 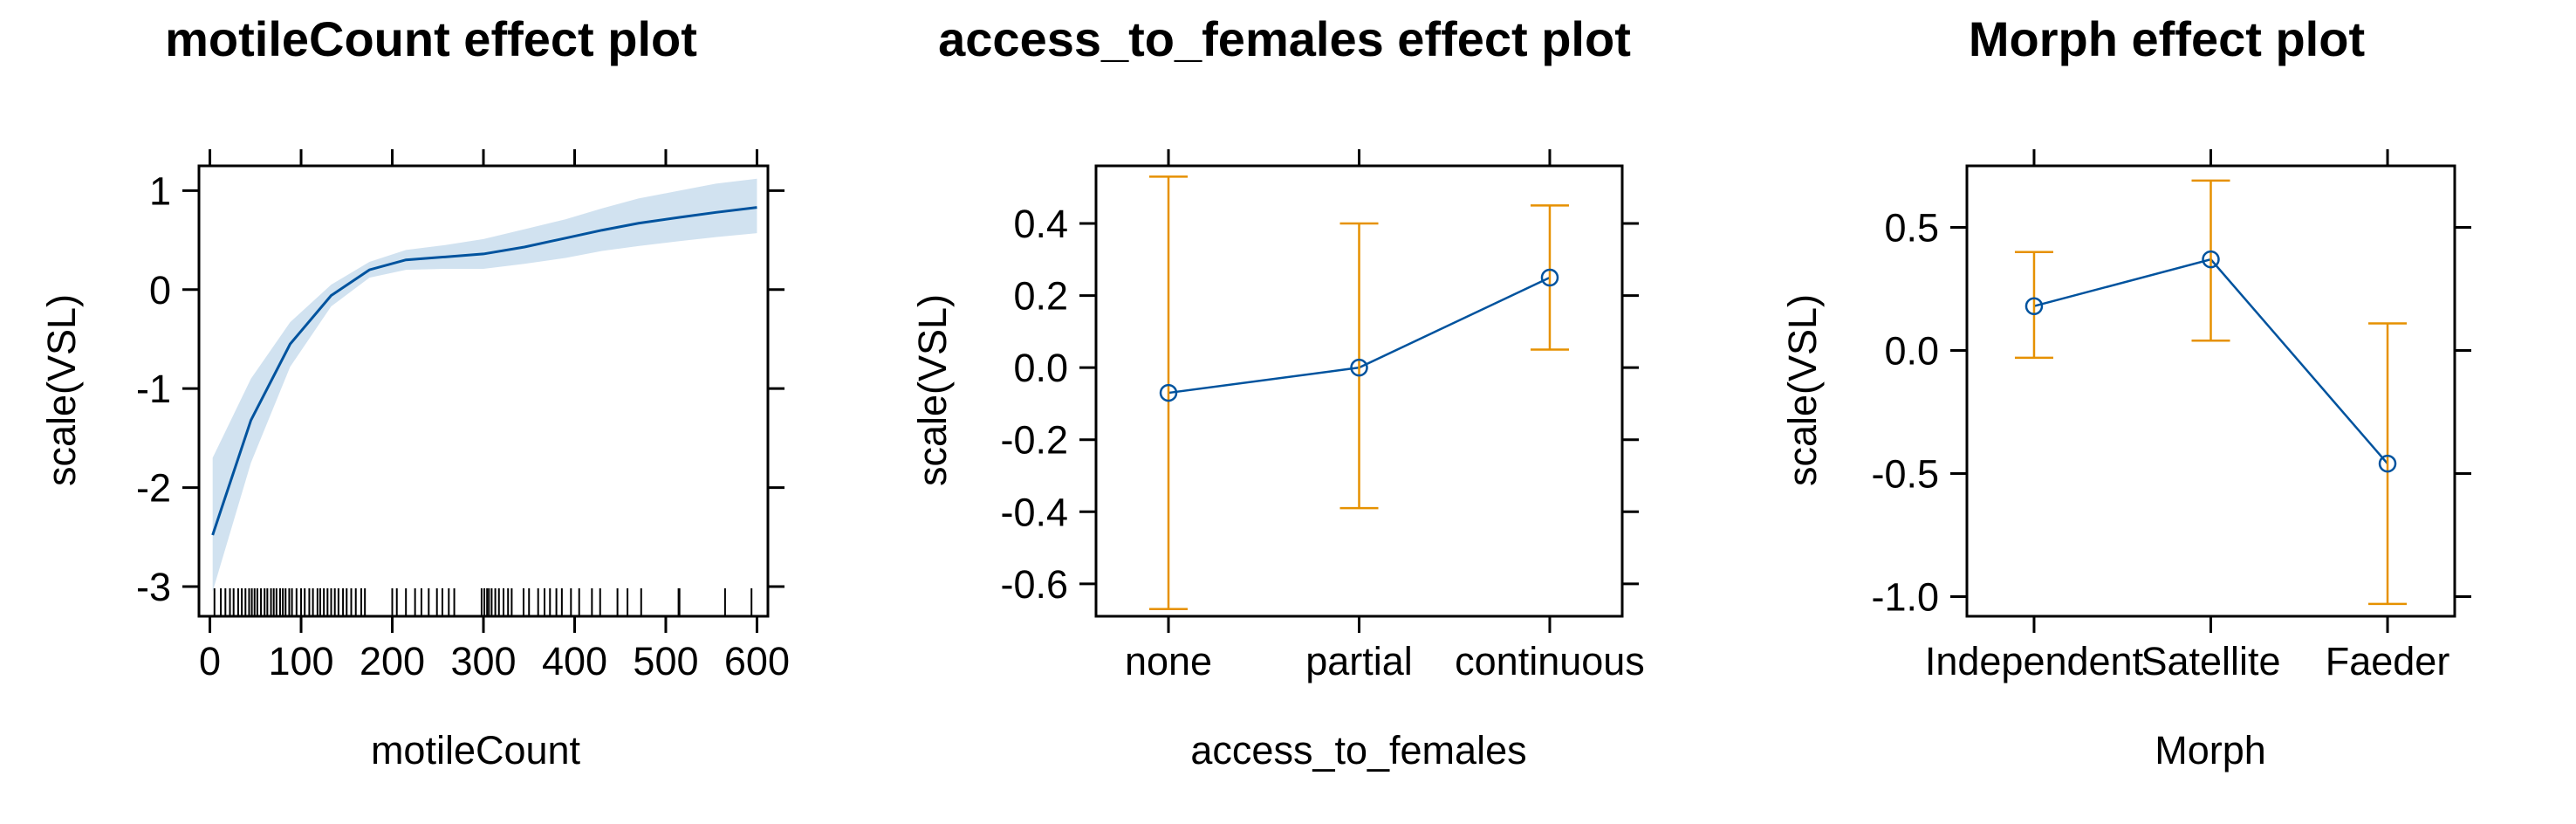 I want to click on confidence-band, so click(x=485, y=385).